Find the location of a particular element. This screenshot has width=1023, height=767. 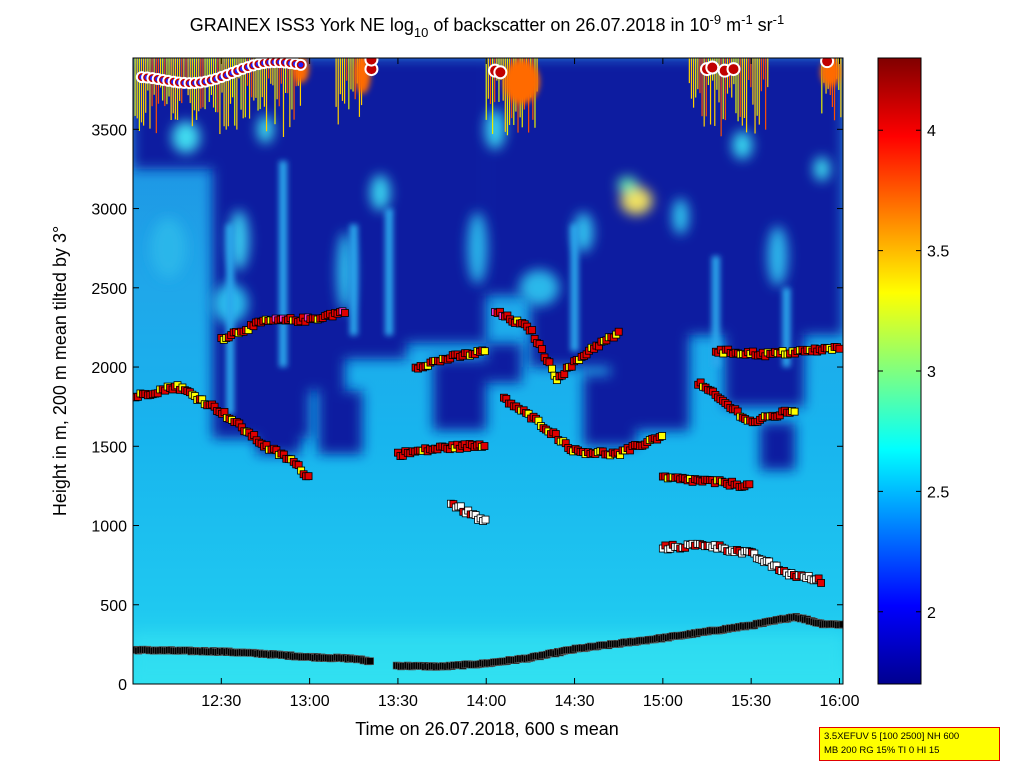

y-tick-label: 2000 is located at coordinates (109, 368).